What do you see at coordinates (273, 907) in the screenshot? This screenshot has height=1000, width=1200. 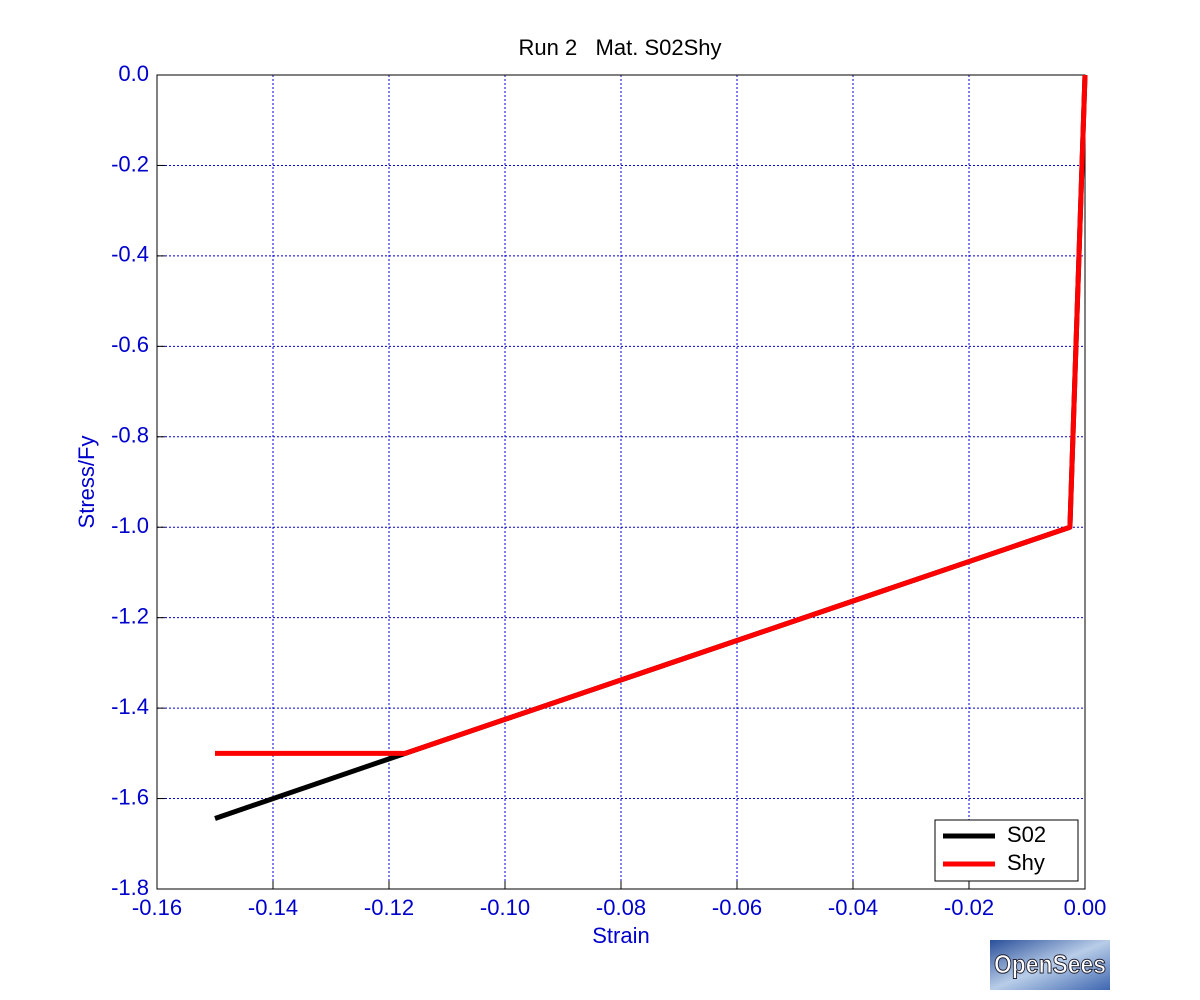 I see `x-tick-label: -0.14` at bounding box center [273, 907].